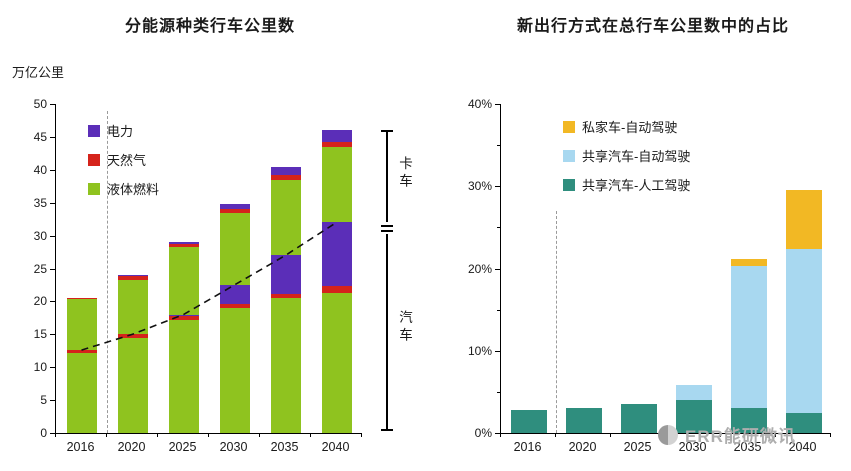 Image resolution: width=851 pixels, height=471 pixels. Describe the element at coordinates (127, 160) in the screenshot. I see `legend-label: 天然气` at that location.